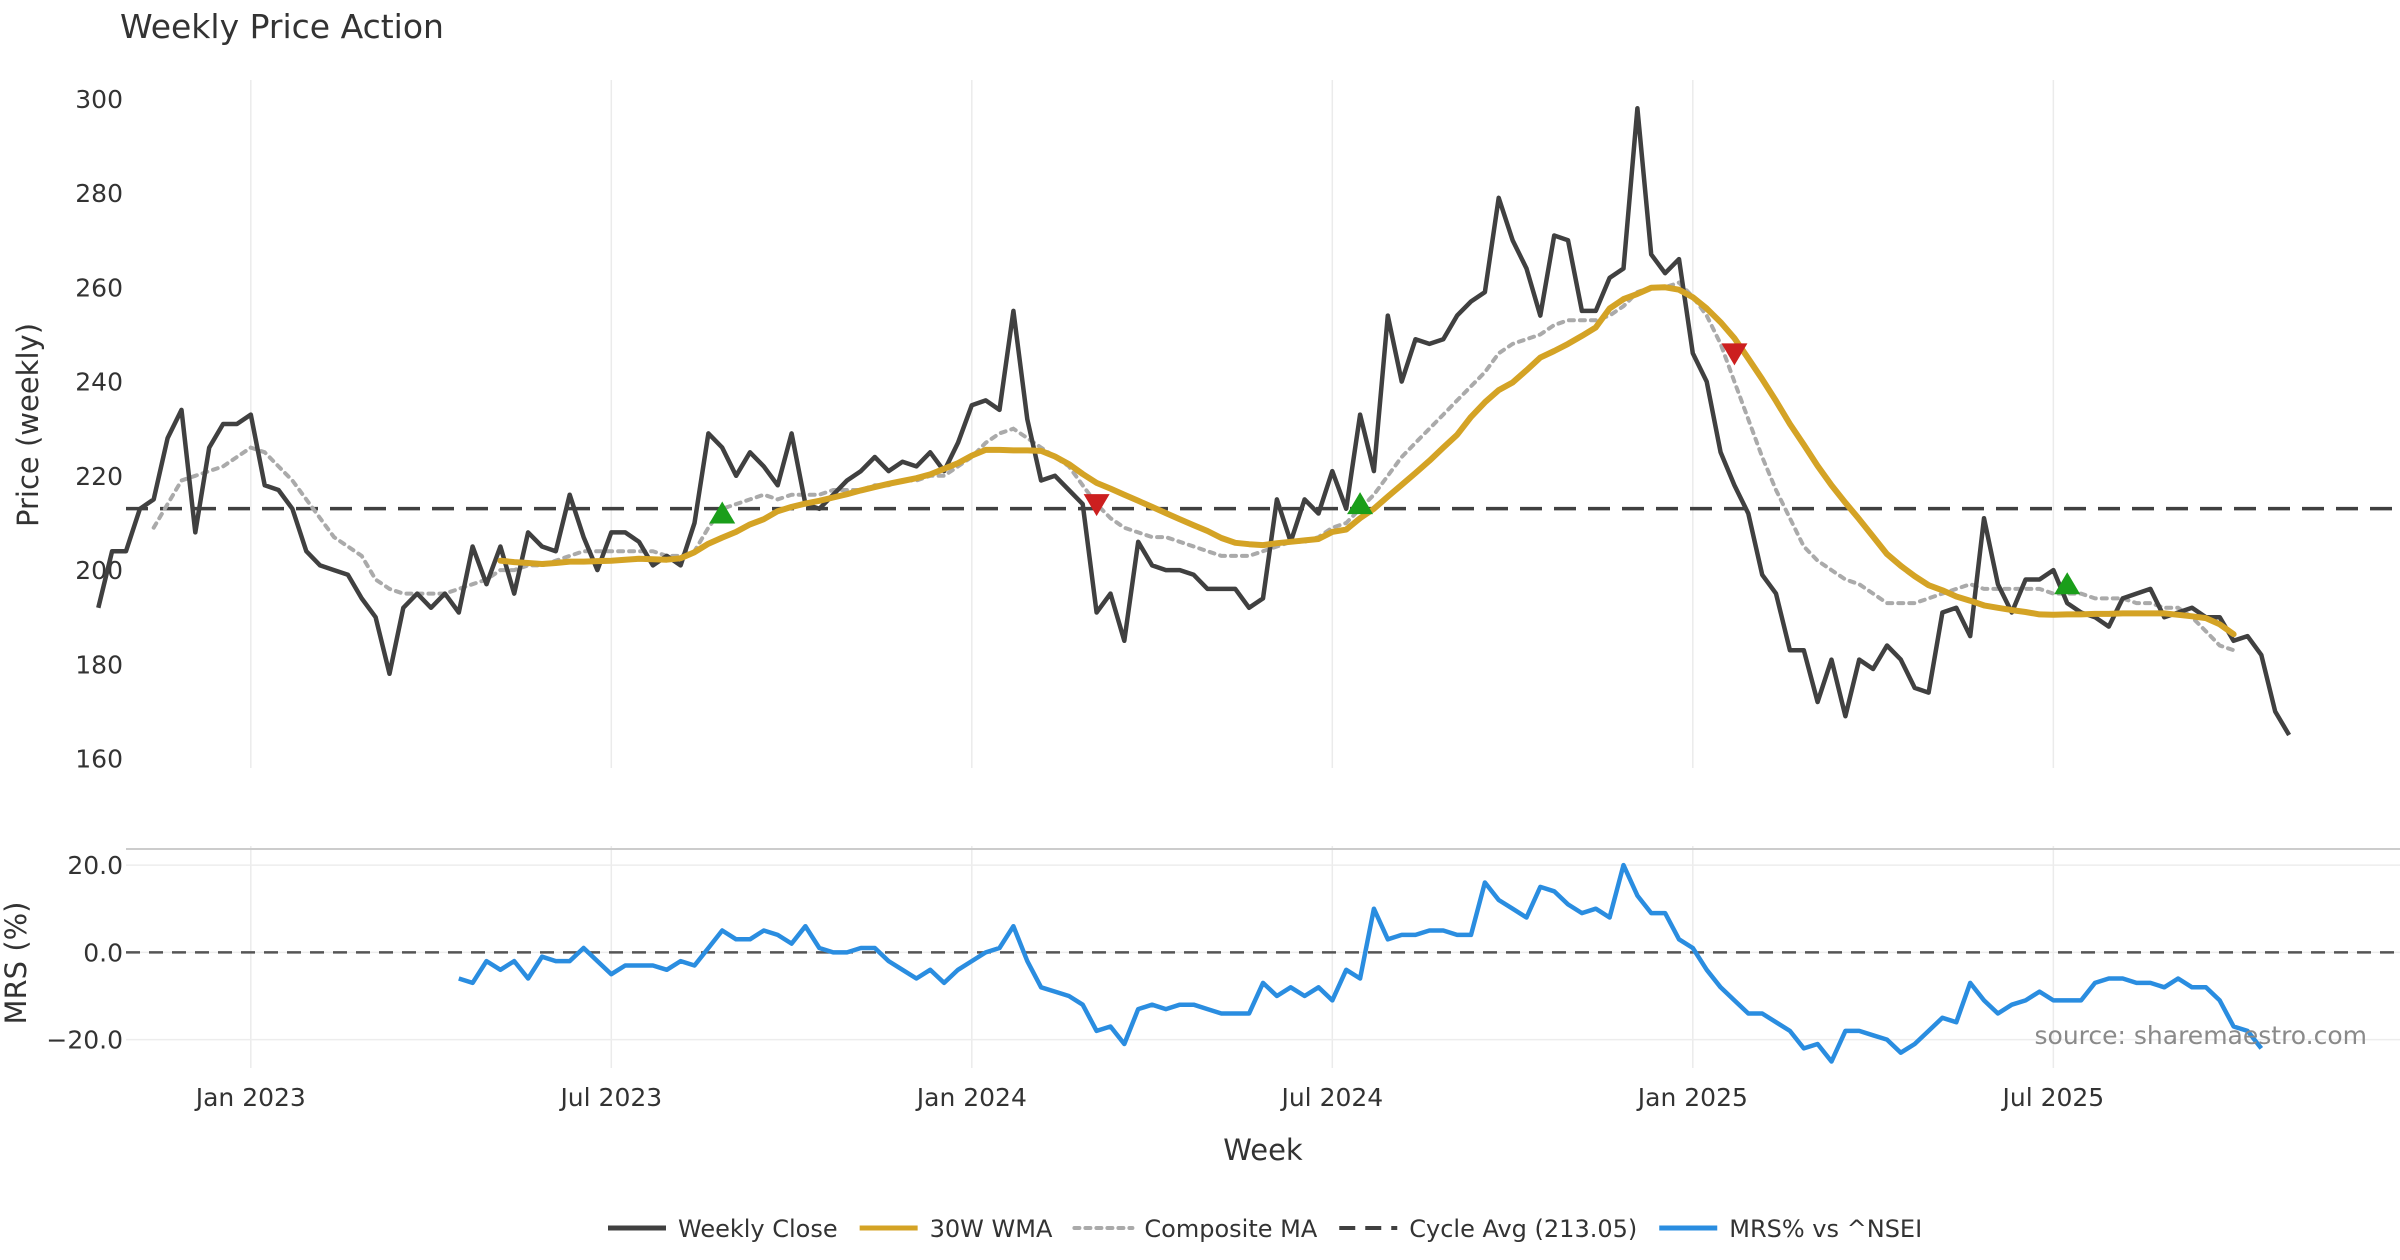 The height and width of the screenshot is (1260, 2400). What do you see at coordinates (99, 759) in the screenshot?
I see `price-y-tick-label: 160` at bounding box center [99, 759].